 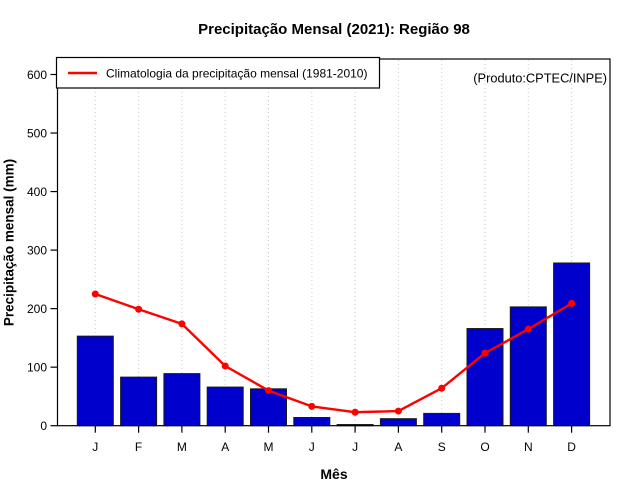 What do you see at coordinates (37, 75) in the screenshot?
I see `y-tick-label: 600` at bounding box center [37, 75].